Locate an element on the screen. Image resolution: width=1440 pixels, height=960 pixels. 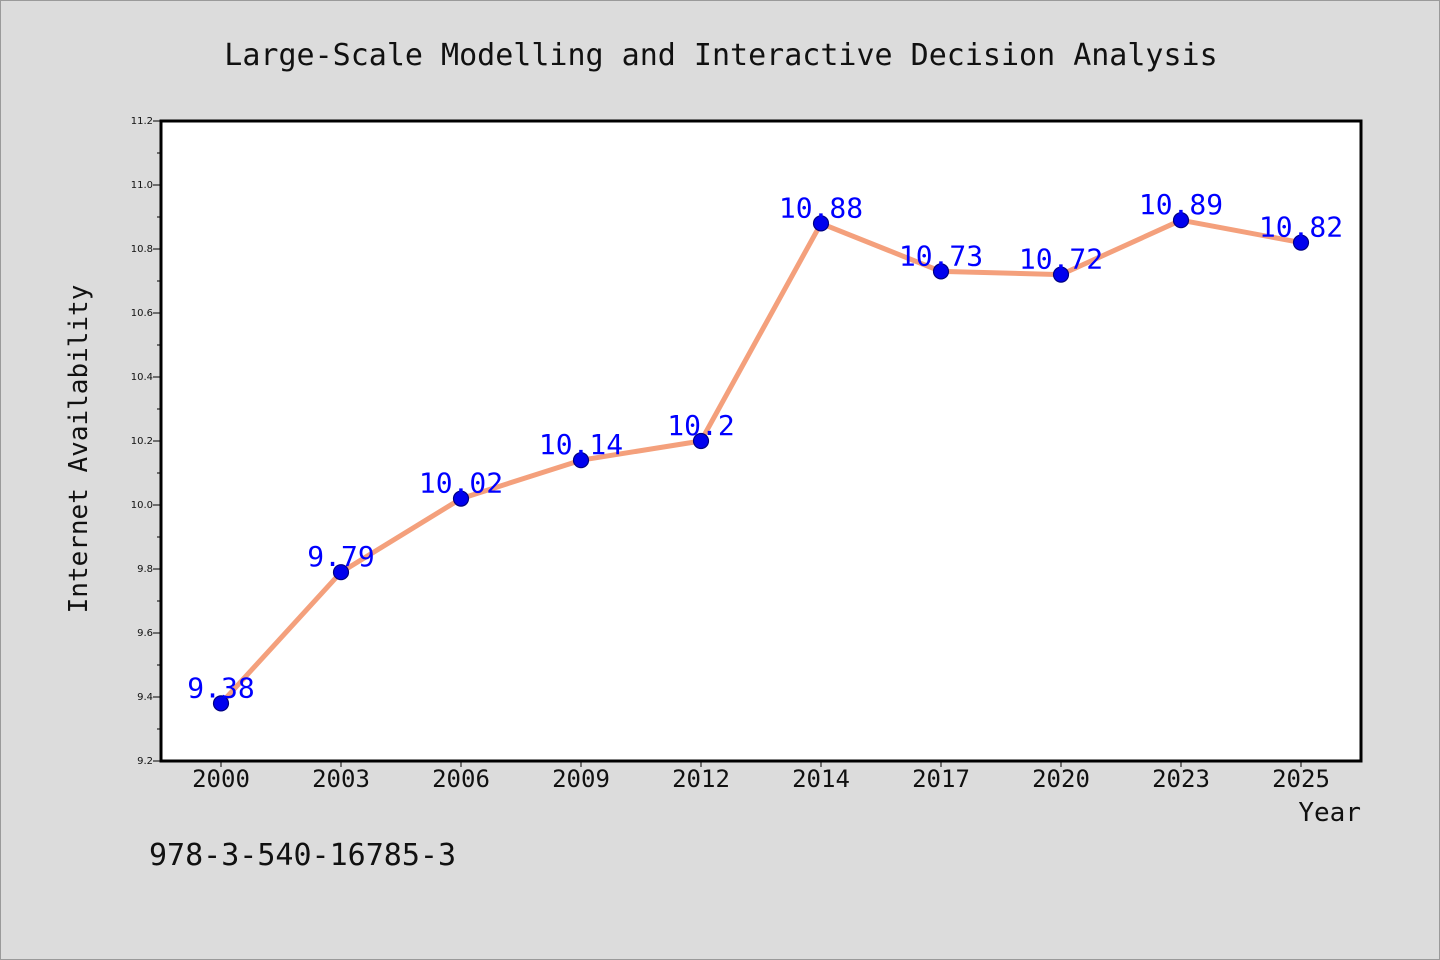
data-label: 10.2 is located at coordinates (700, 425).